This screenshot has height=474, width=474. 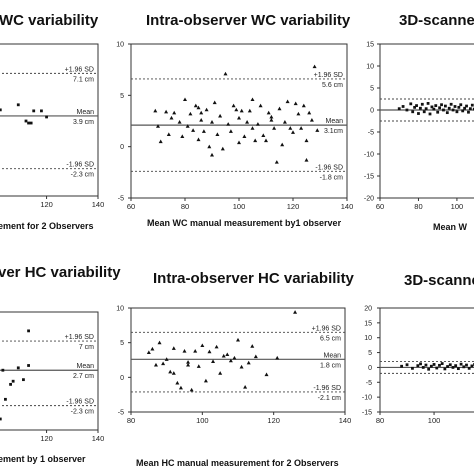 I want to click on line-label: -1.96 SD, so click(x=80, y=165).